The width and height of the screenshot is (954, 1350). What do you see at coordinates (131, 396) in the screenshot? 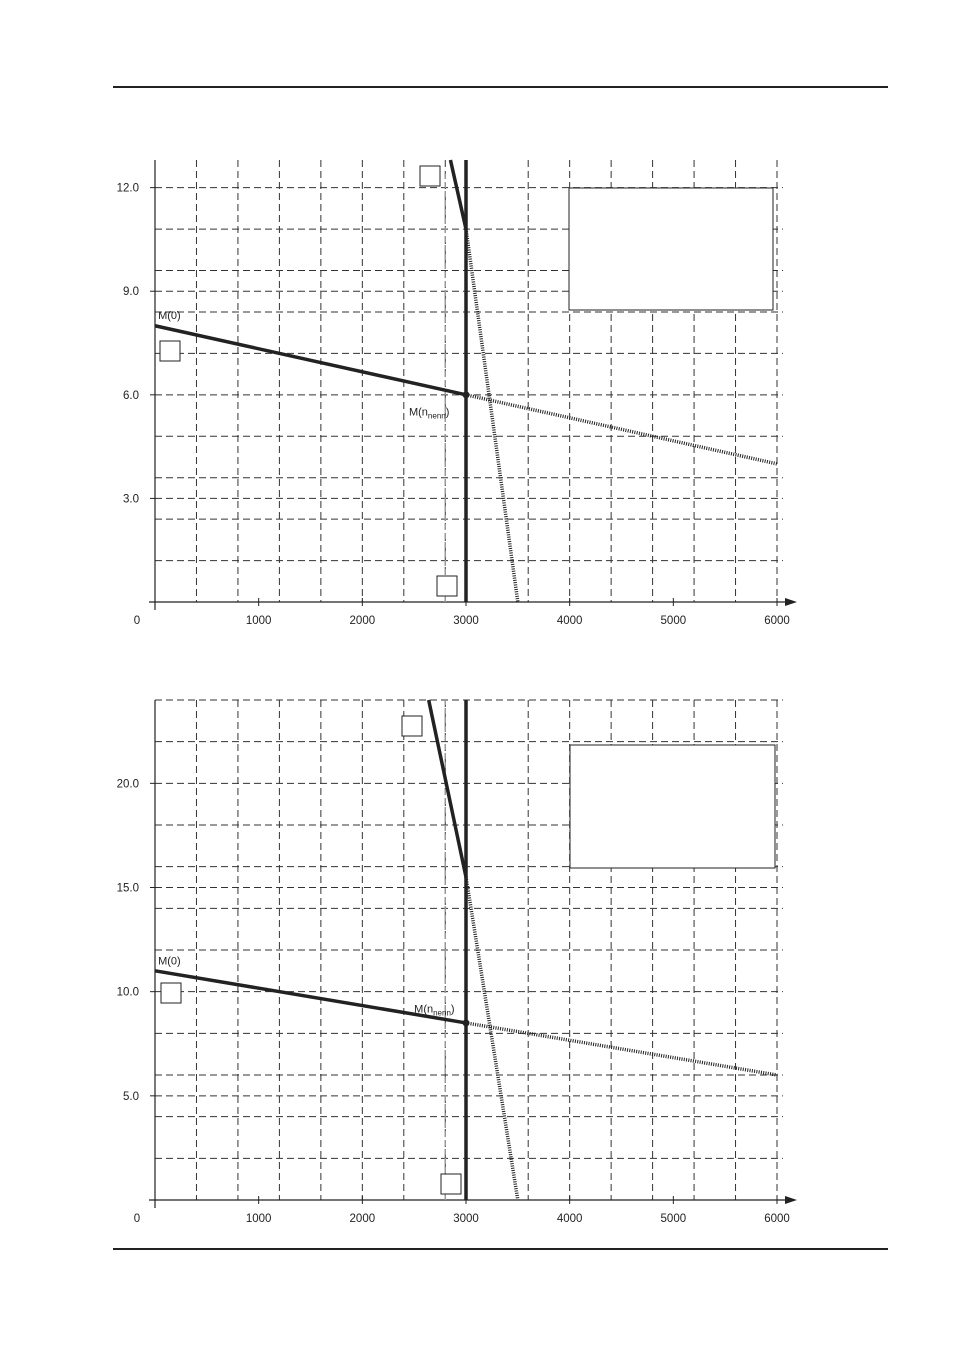
I see `y-tick-label: 6.0` at bounding box center [131, 396].